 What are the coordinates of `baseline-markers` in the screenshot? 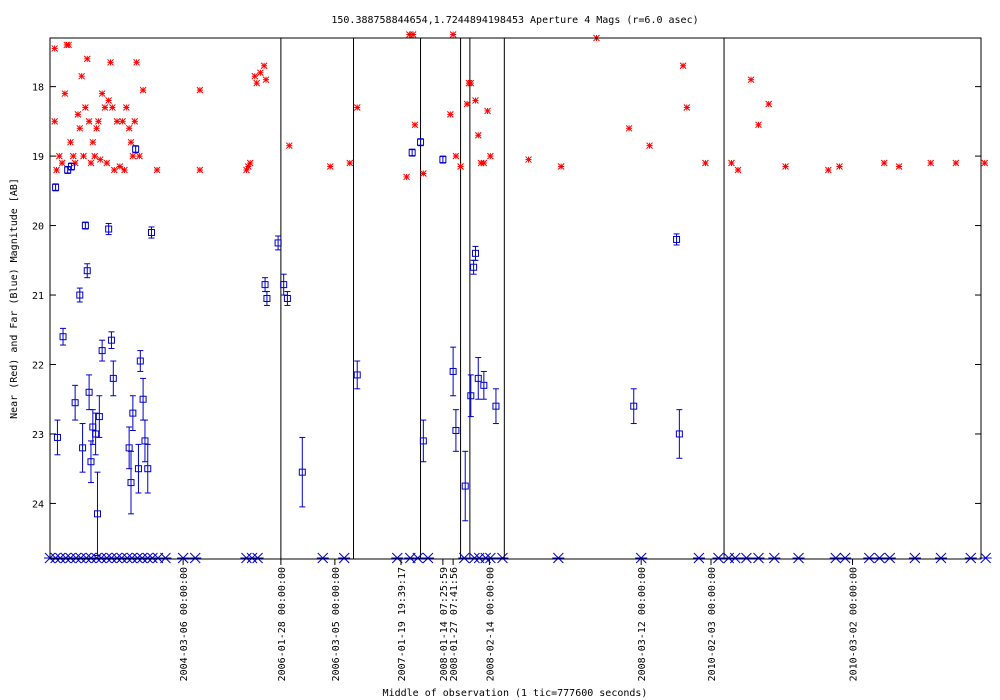 It's located at (518, 558).